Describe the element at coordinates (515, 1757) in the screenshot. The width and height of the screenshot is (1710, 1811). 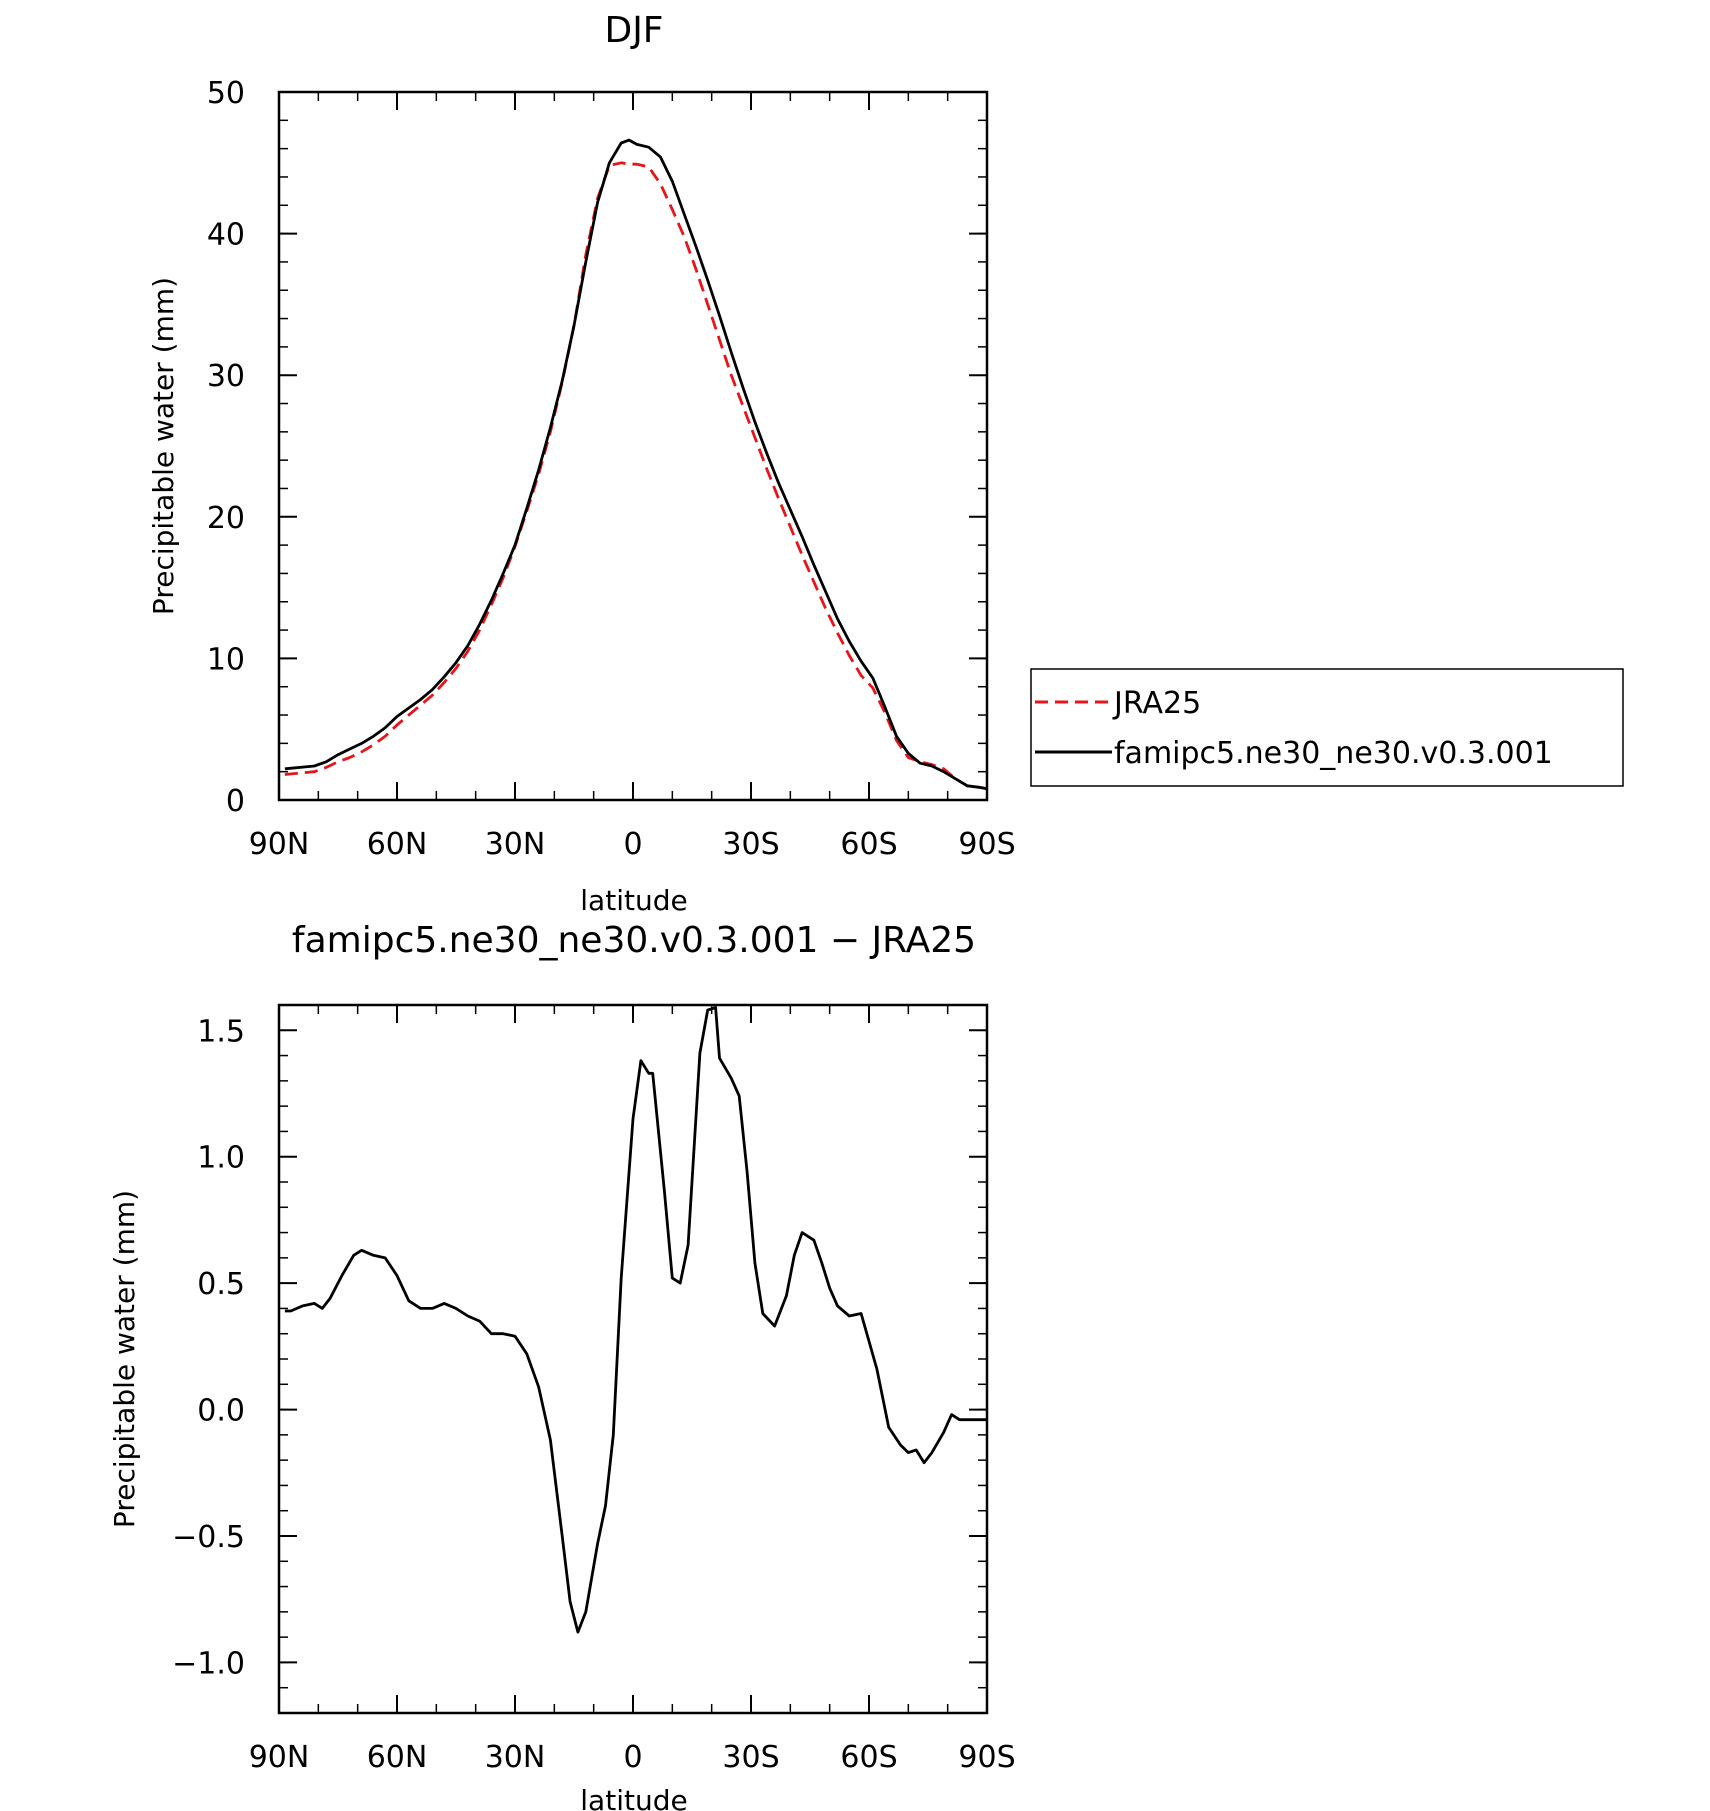
I see `bottom-xtick-label: 30N` at that location.